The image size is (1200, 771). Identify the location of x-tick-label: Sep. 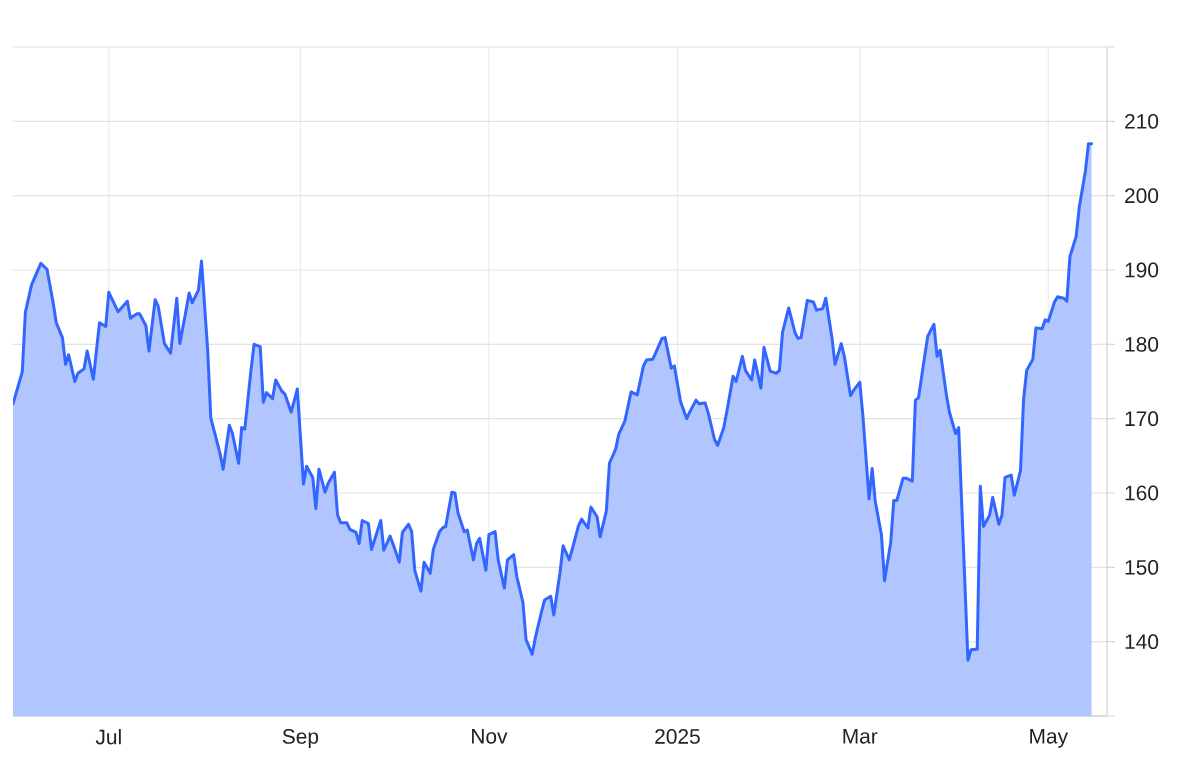
(300, 738).